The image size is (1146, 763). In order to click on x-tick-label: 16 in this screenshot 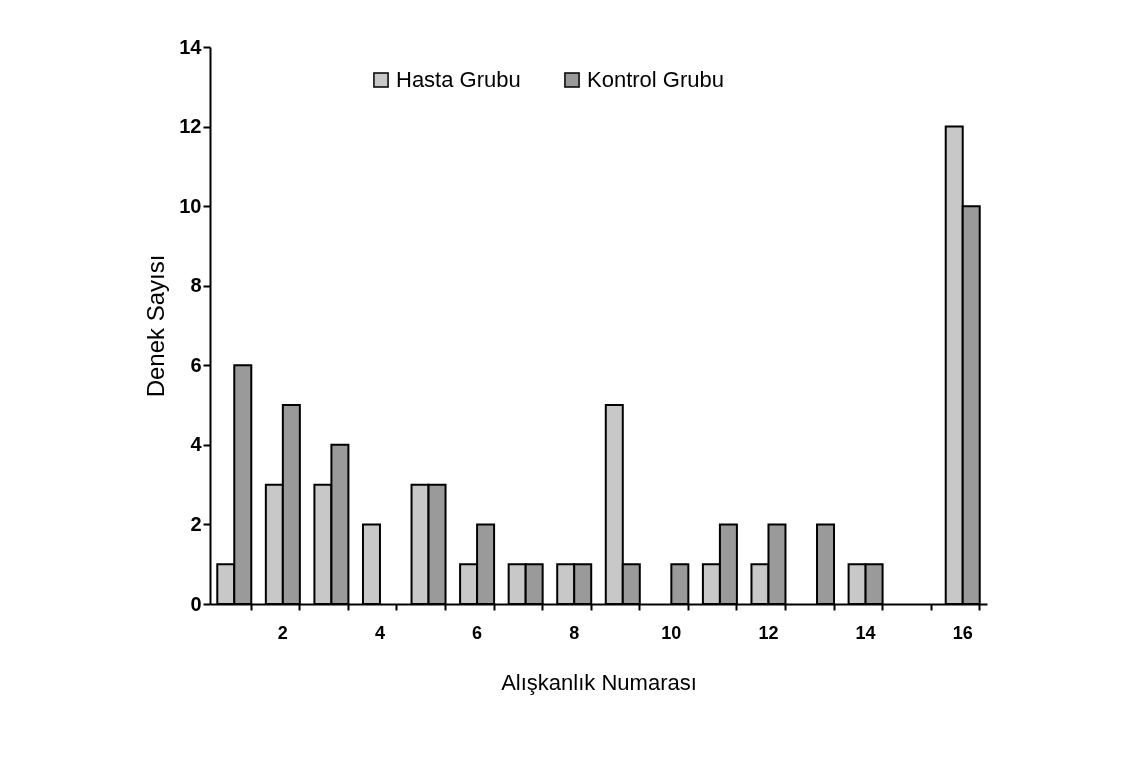, I will do `click(962, 632)`.